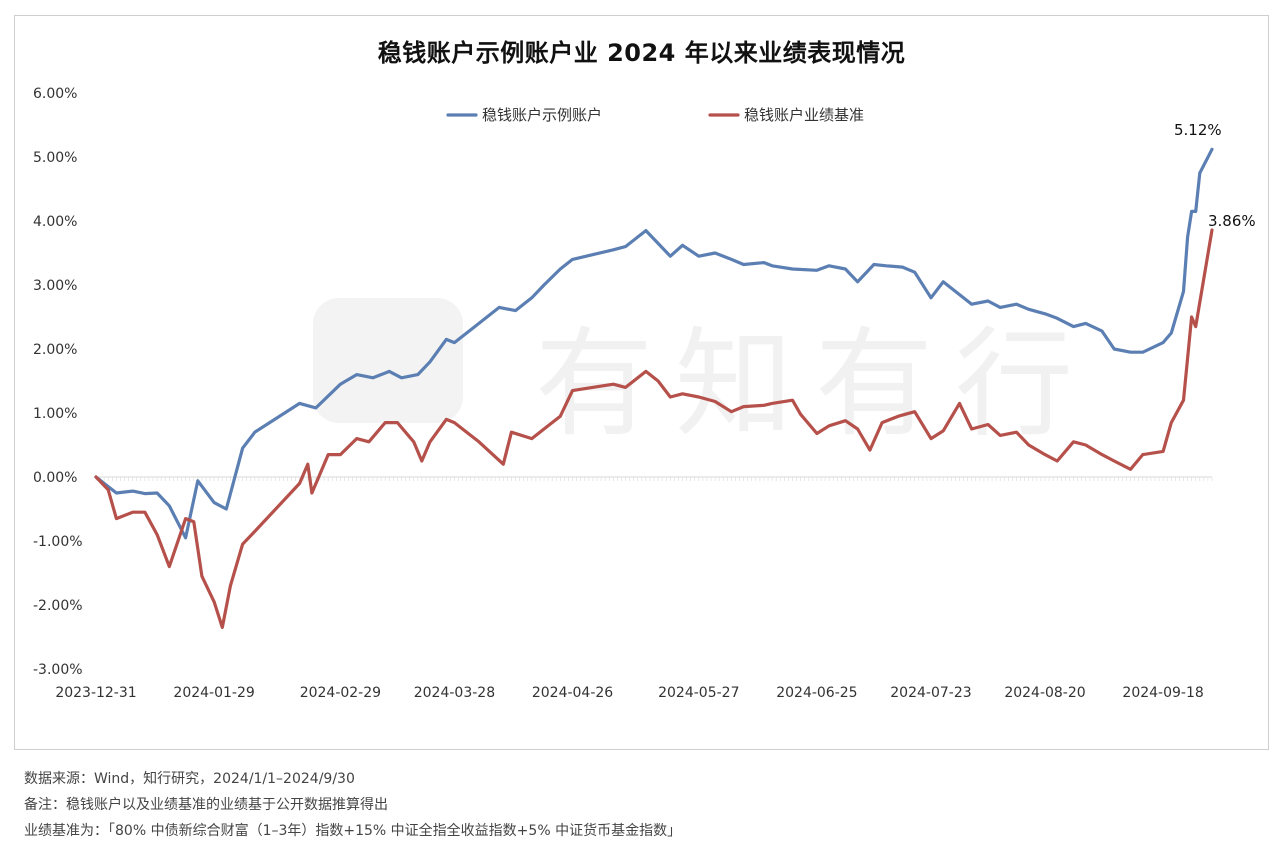  Describe the element at coordinates (55, 414) in the screenshot. I see `y-tick-label: 1.00%` at that location.